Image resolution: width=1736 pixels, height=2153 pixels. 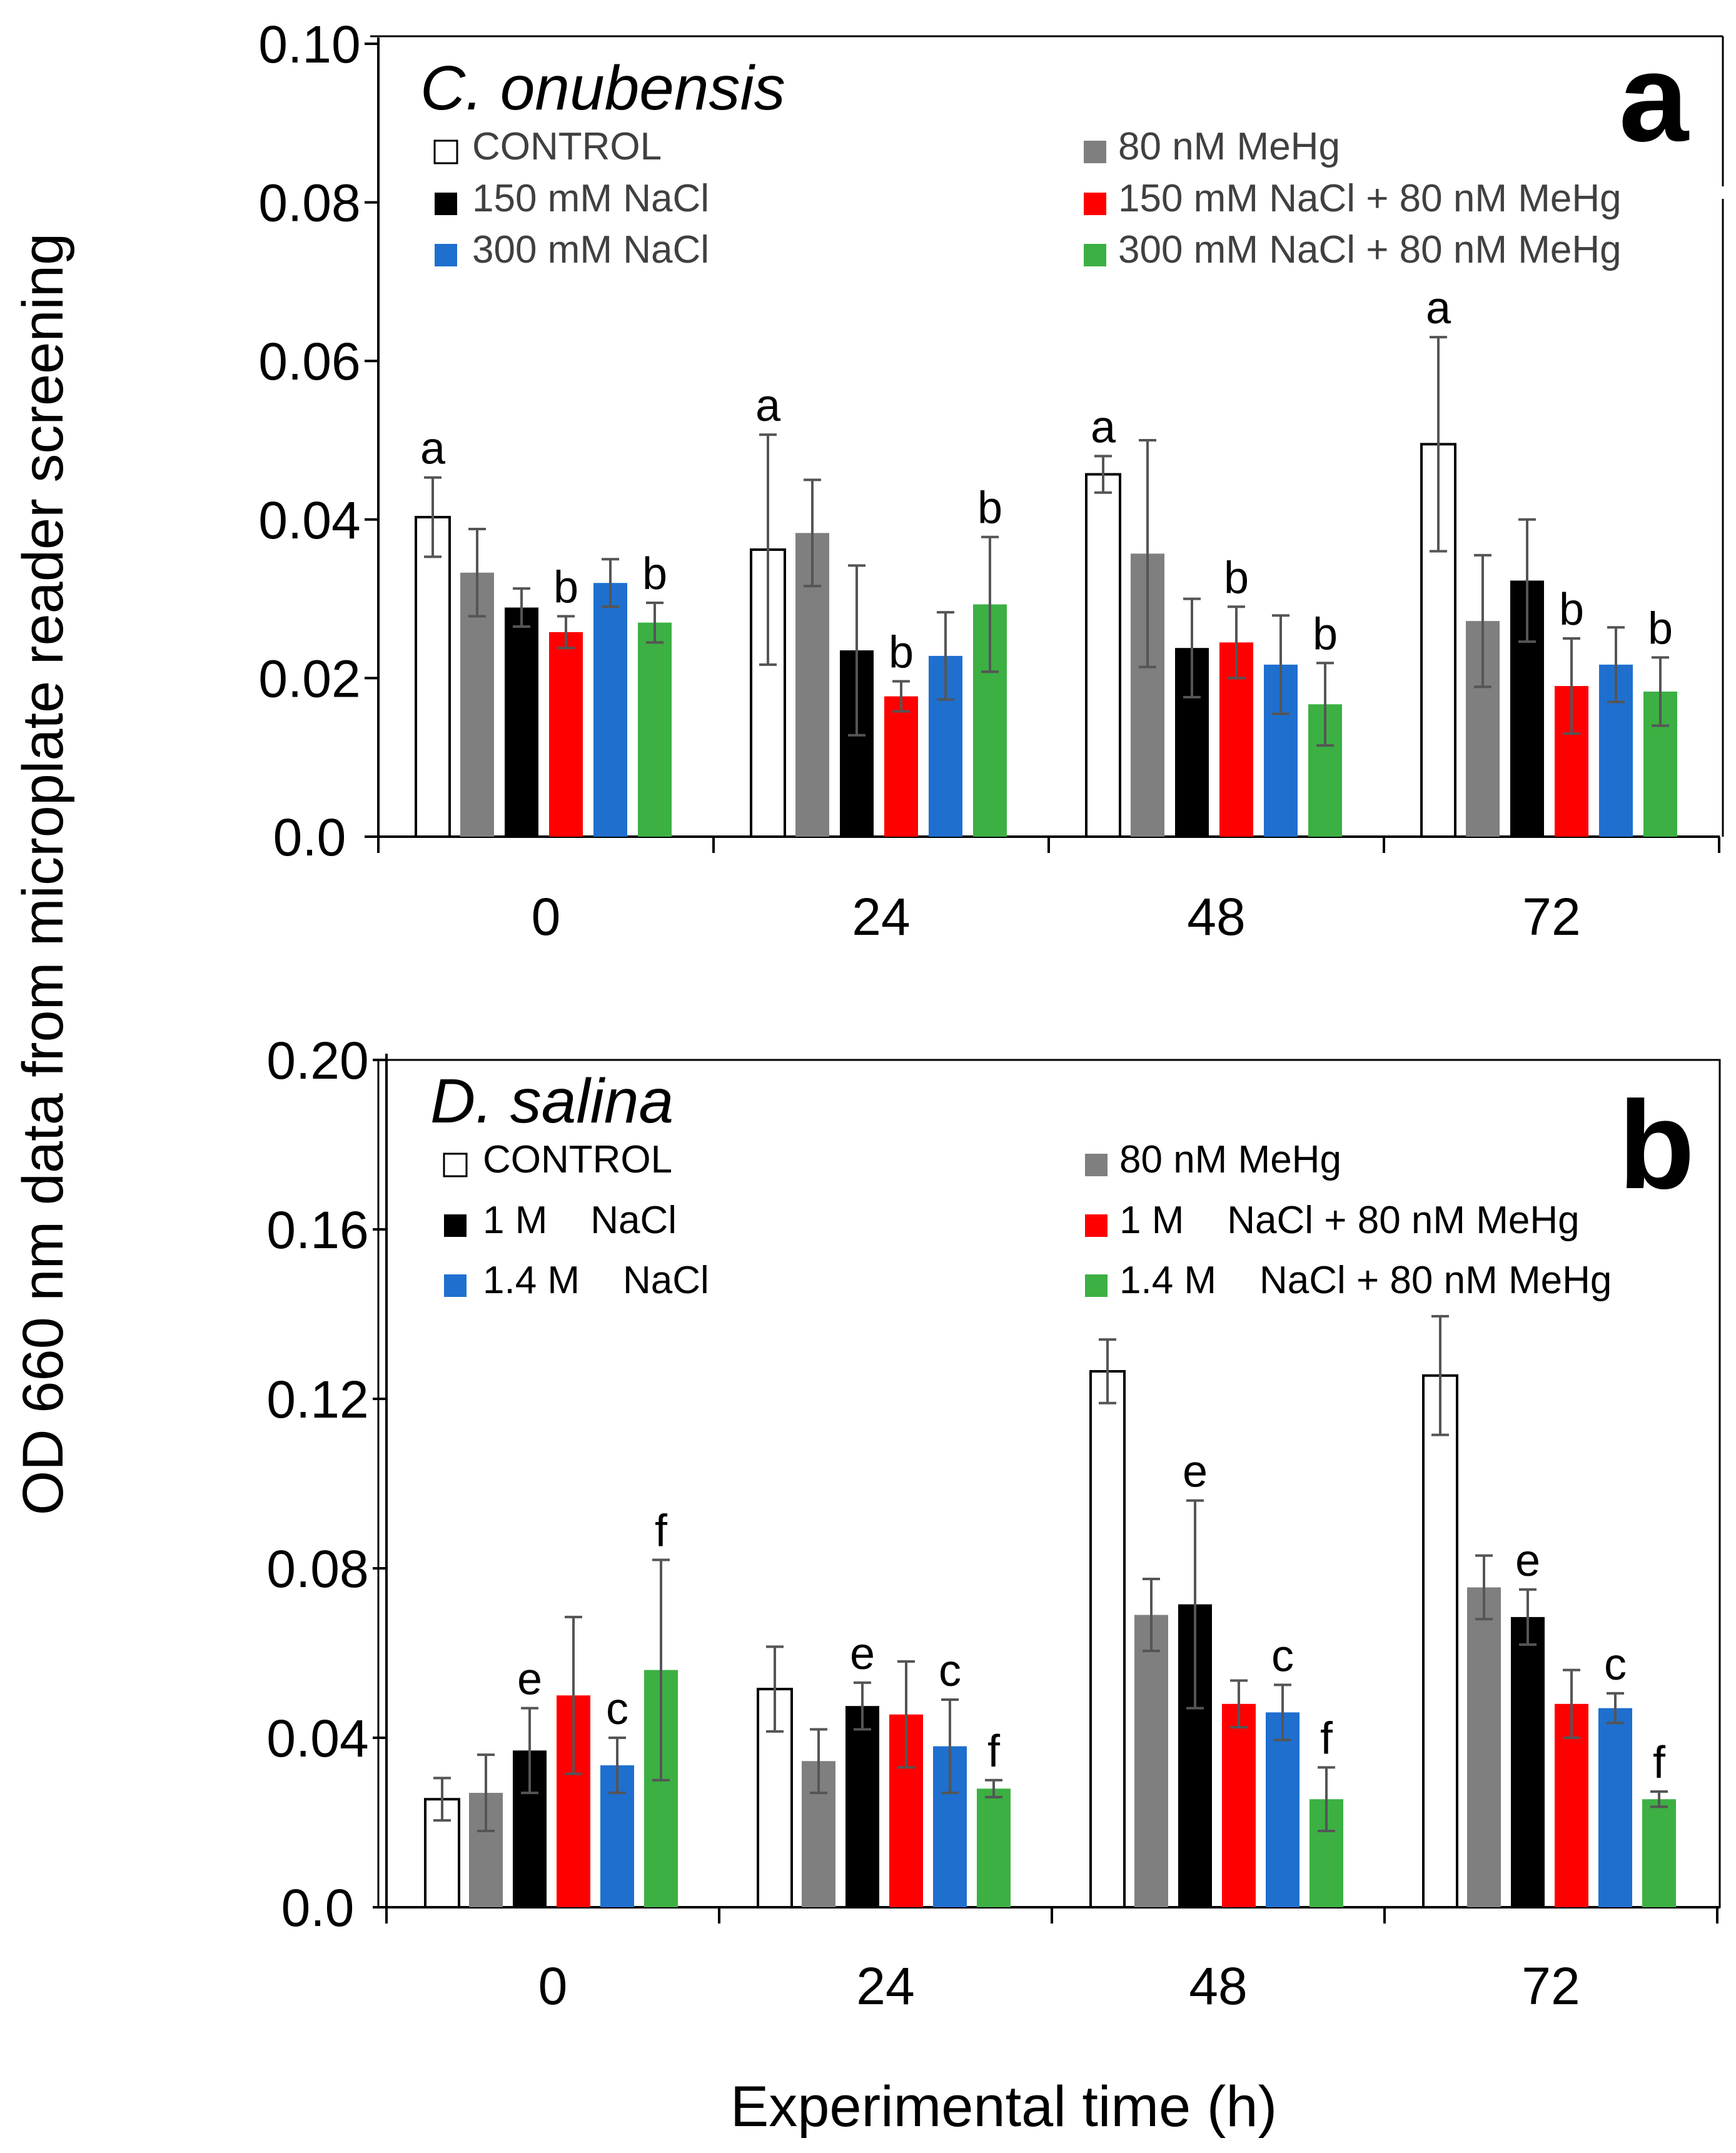 What do you see at coordinates (309, 44) in the screenshot?
I see `y-tick-label: 0.10` at bounding box center [309, 44].